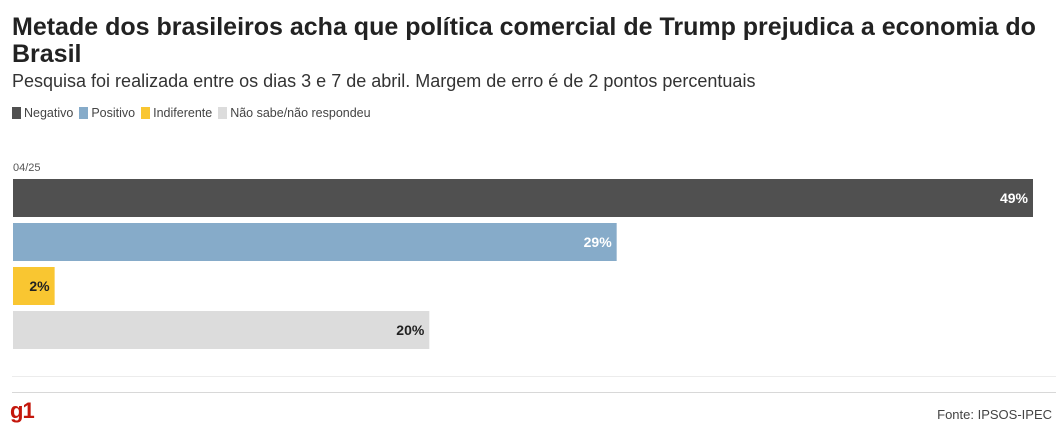 The height and width of the screenshot is (435, 1062). I want to click on g1-logo: g1, so click(22, 410).